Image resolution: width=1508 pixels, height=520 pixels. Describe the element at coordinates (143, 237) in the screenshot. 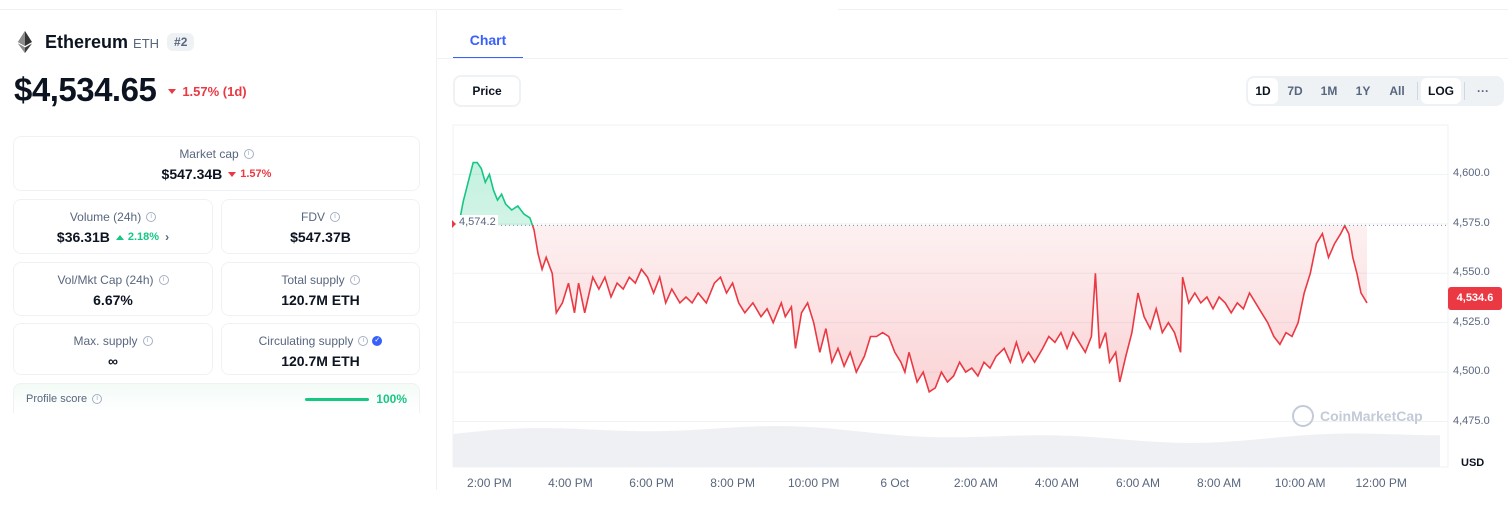

I see `volume-change-value: 2.18%` at that location.